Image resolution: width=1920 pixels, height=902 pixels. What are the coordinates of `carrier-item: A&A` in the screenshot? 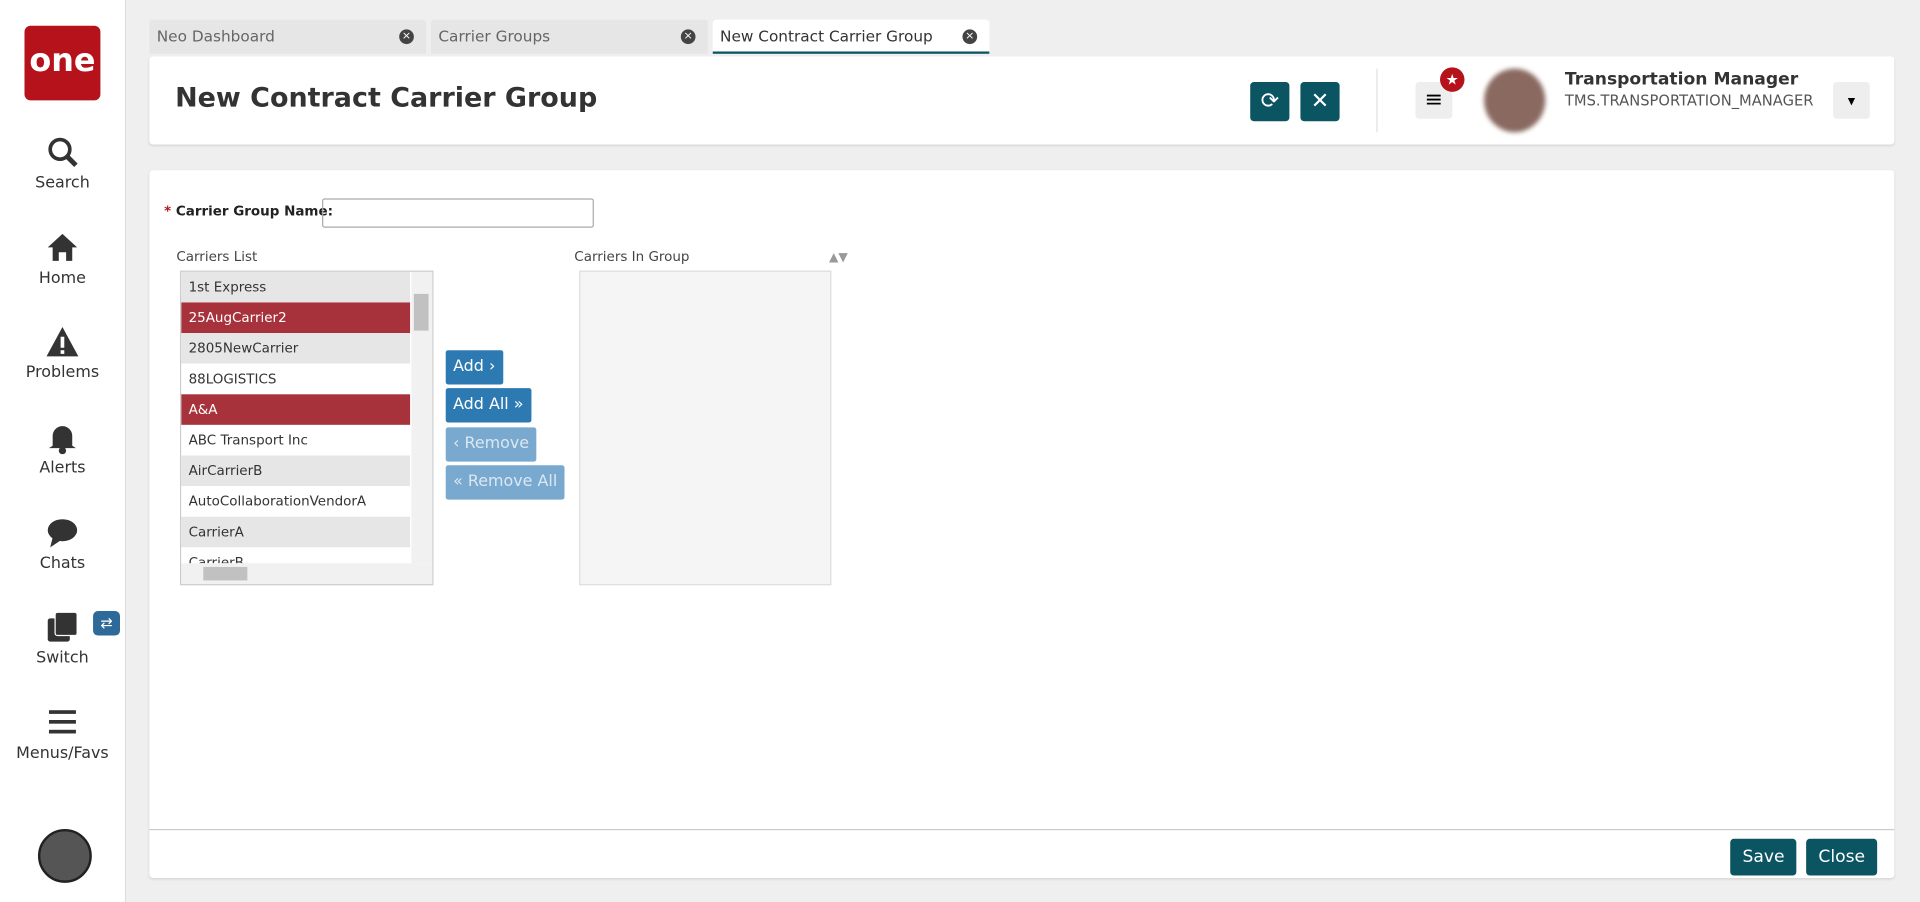 It's located at (296, 409).